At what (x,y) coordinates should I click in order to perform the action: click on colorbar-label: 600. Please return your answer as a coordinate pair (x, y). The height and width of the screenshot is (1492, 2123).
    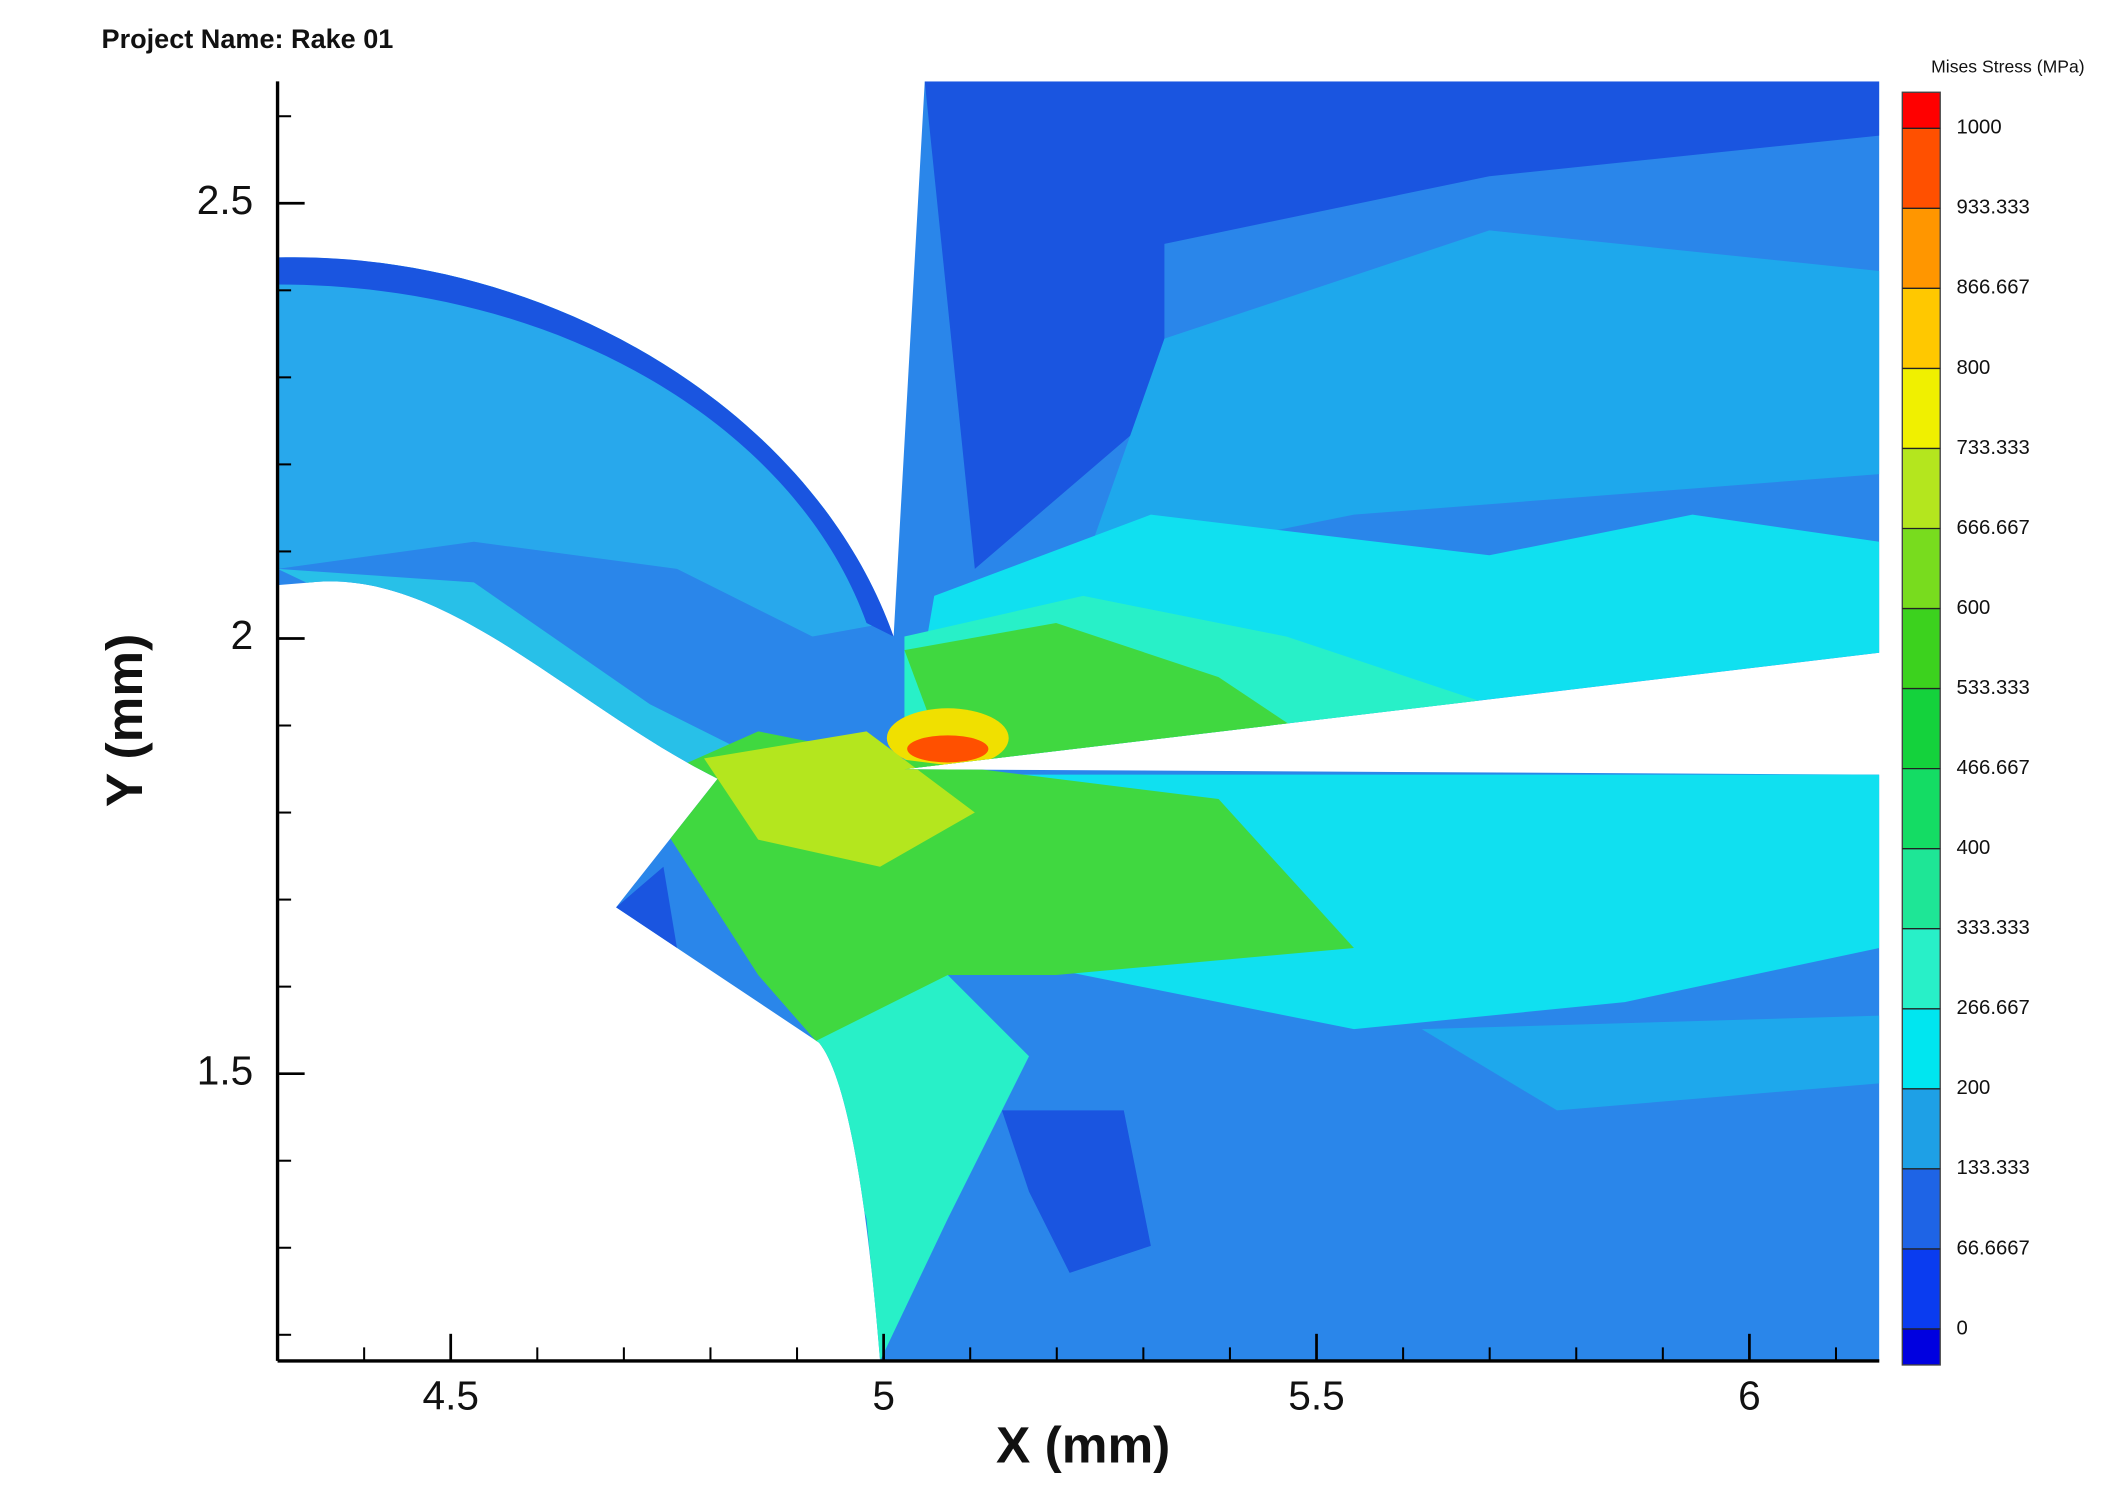
    Looking at the image, I should click on (1973, 608).